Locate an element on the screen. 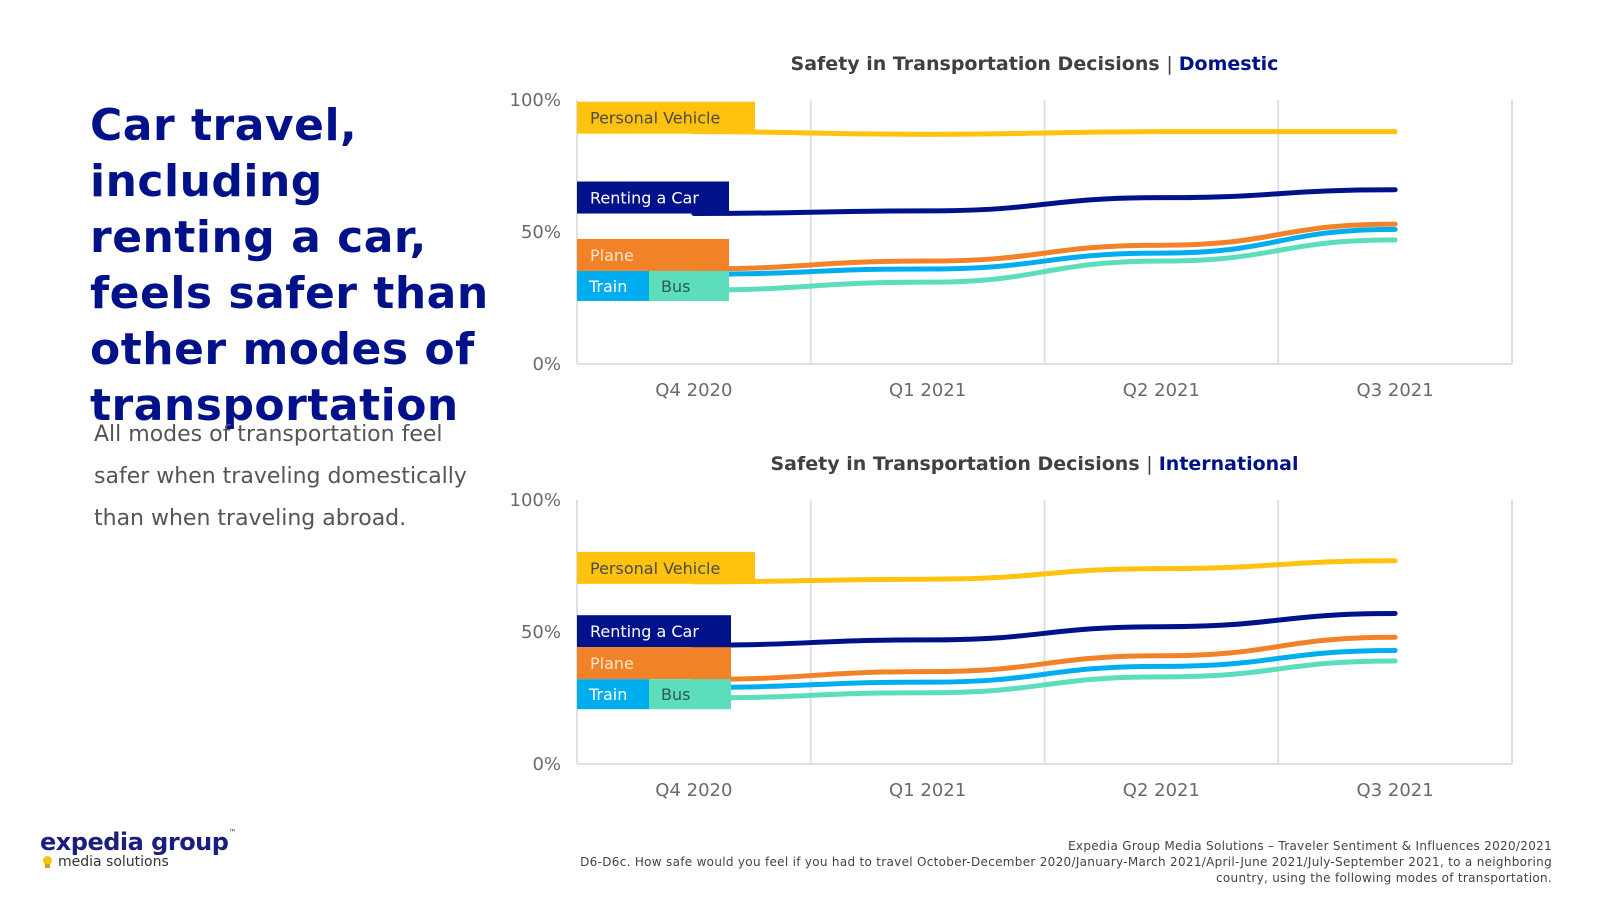 This screenshot has width=1600, height=900. series-bus is located at coordinates (1044, 265).